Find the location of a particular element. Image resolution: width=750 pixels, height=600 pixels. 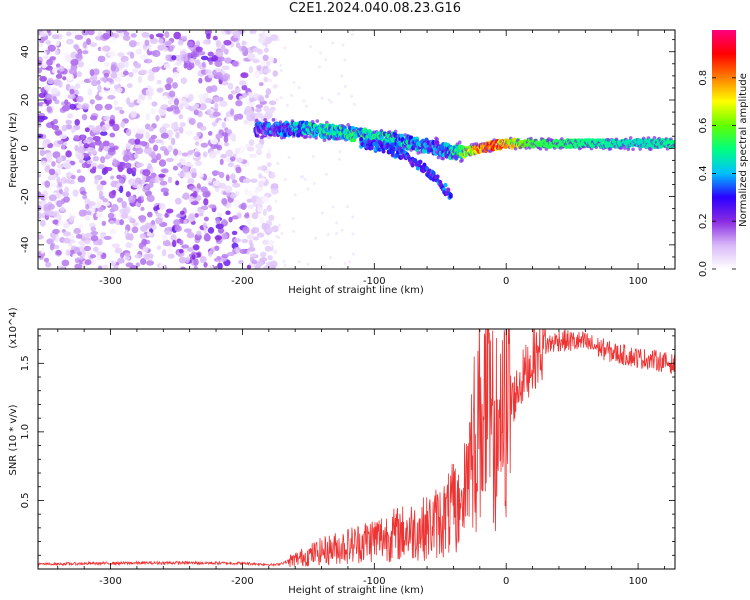

y-tick-label: 20 is located at coordinates (25, 100).